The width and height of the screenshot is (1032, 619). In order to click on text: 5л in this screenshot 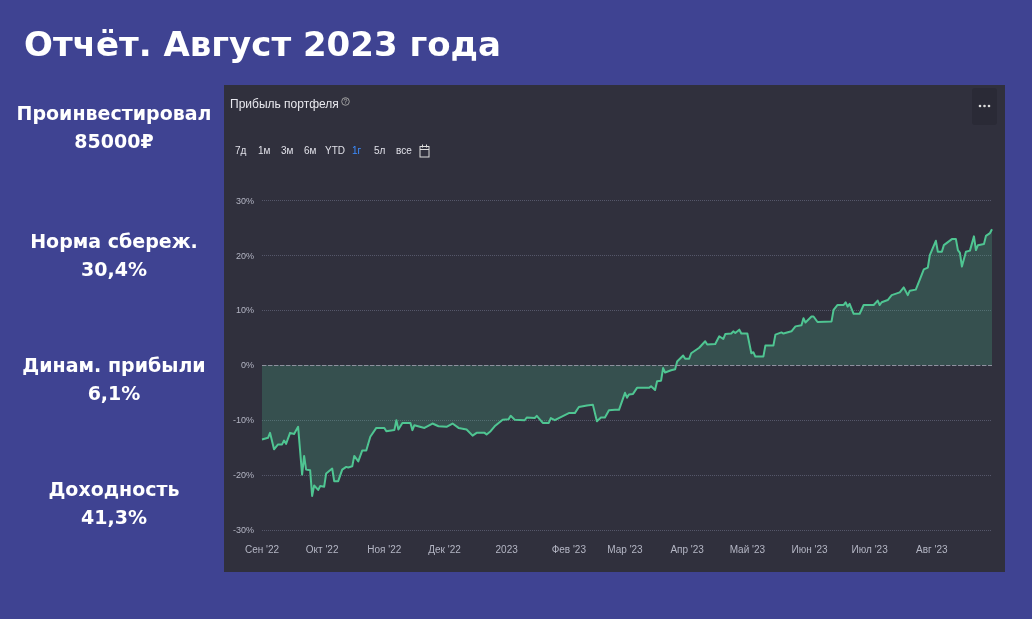, I will do `click(380, 150)`.